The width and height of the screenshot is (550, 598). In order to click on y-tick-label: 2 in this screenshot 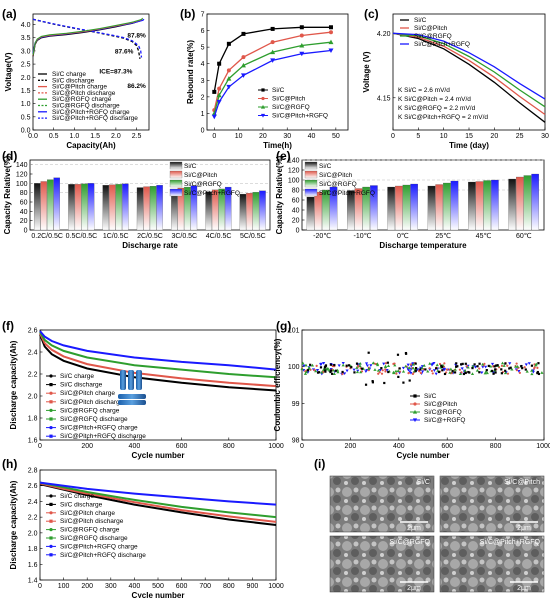, I will do `click(203, 97)`.